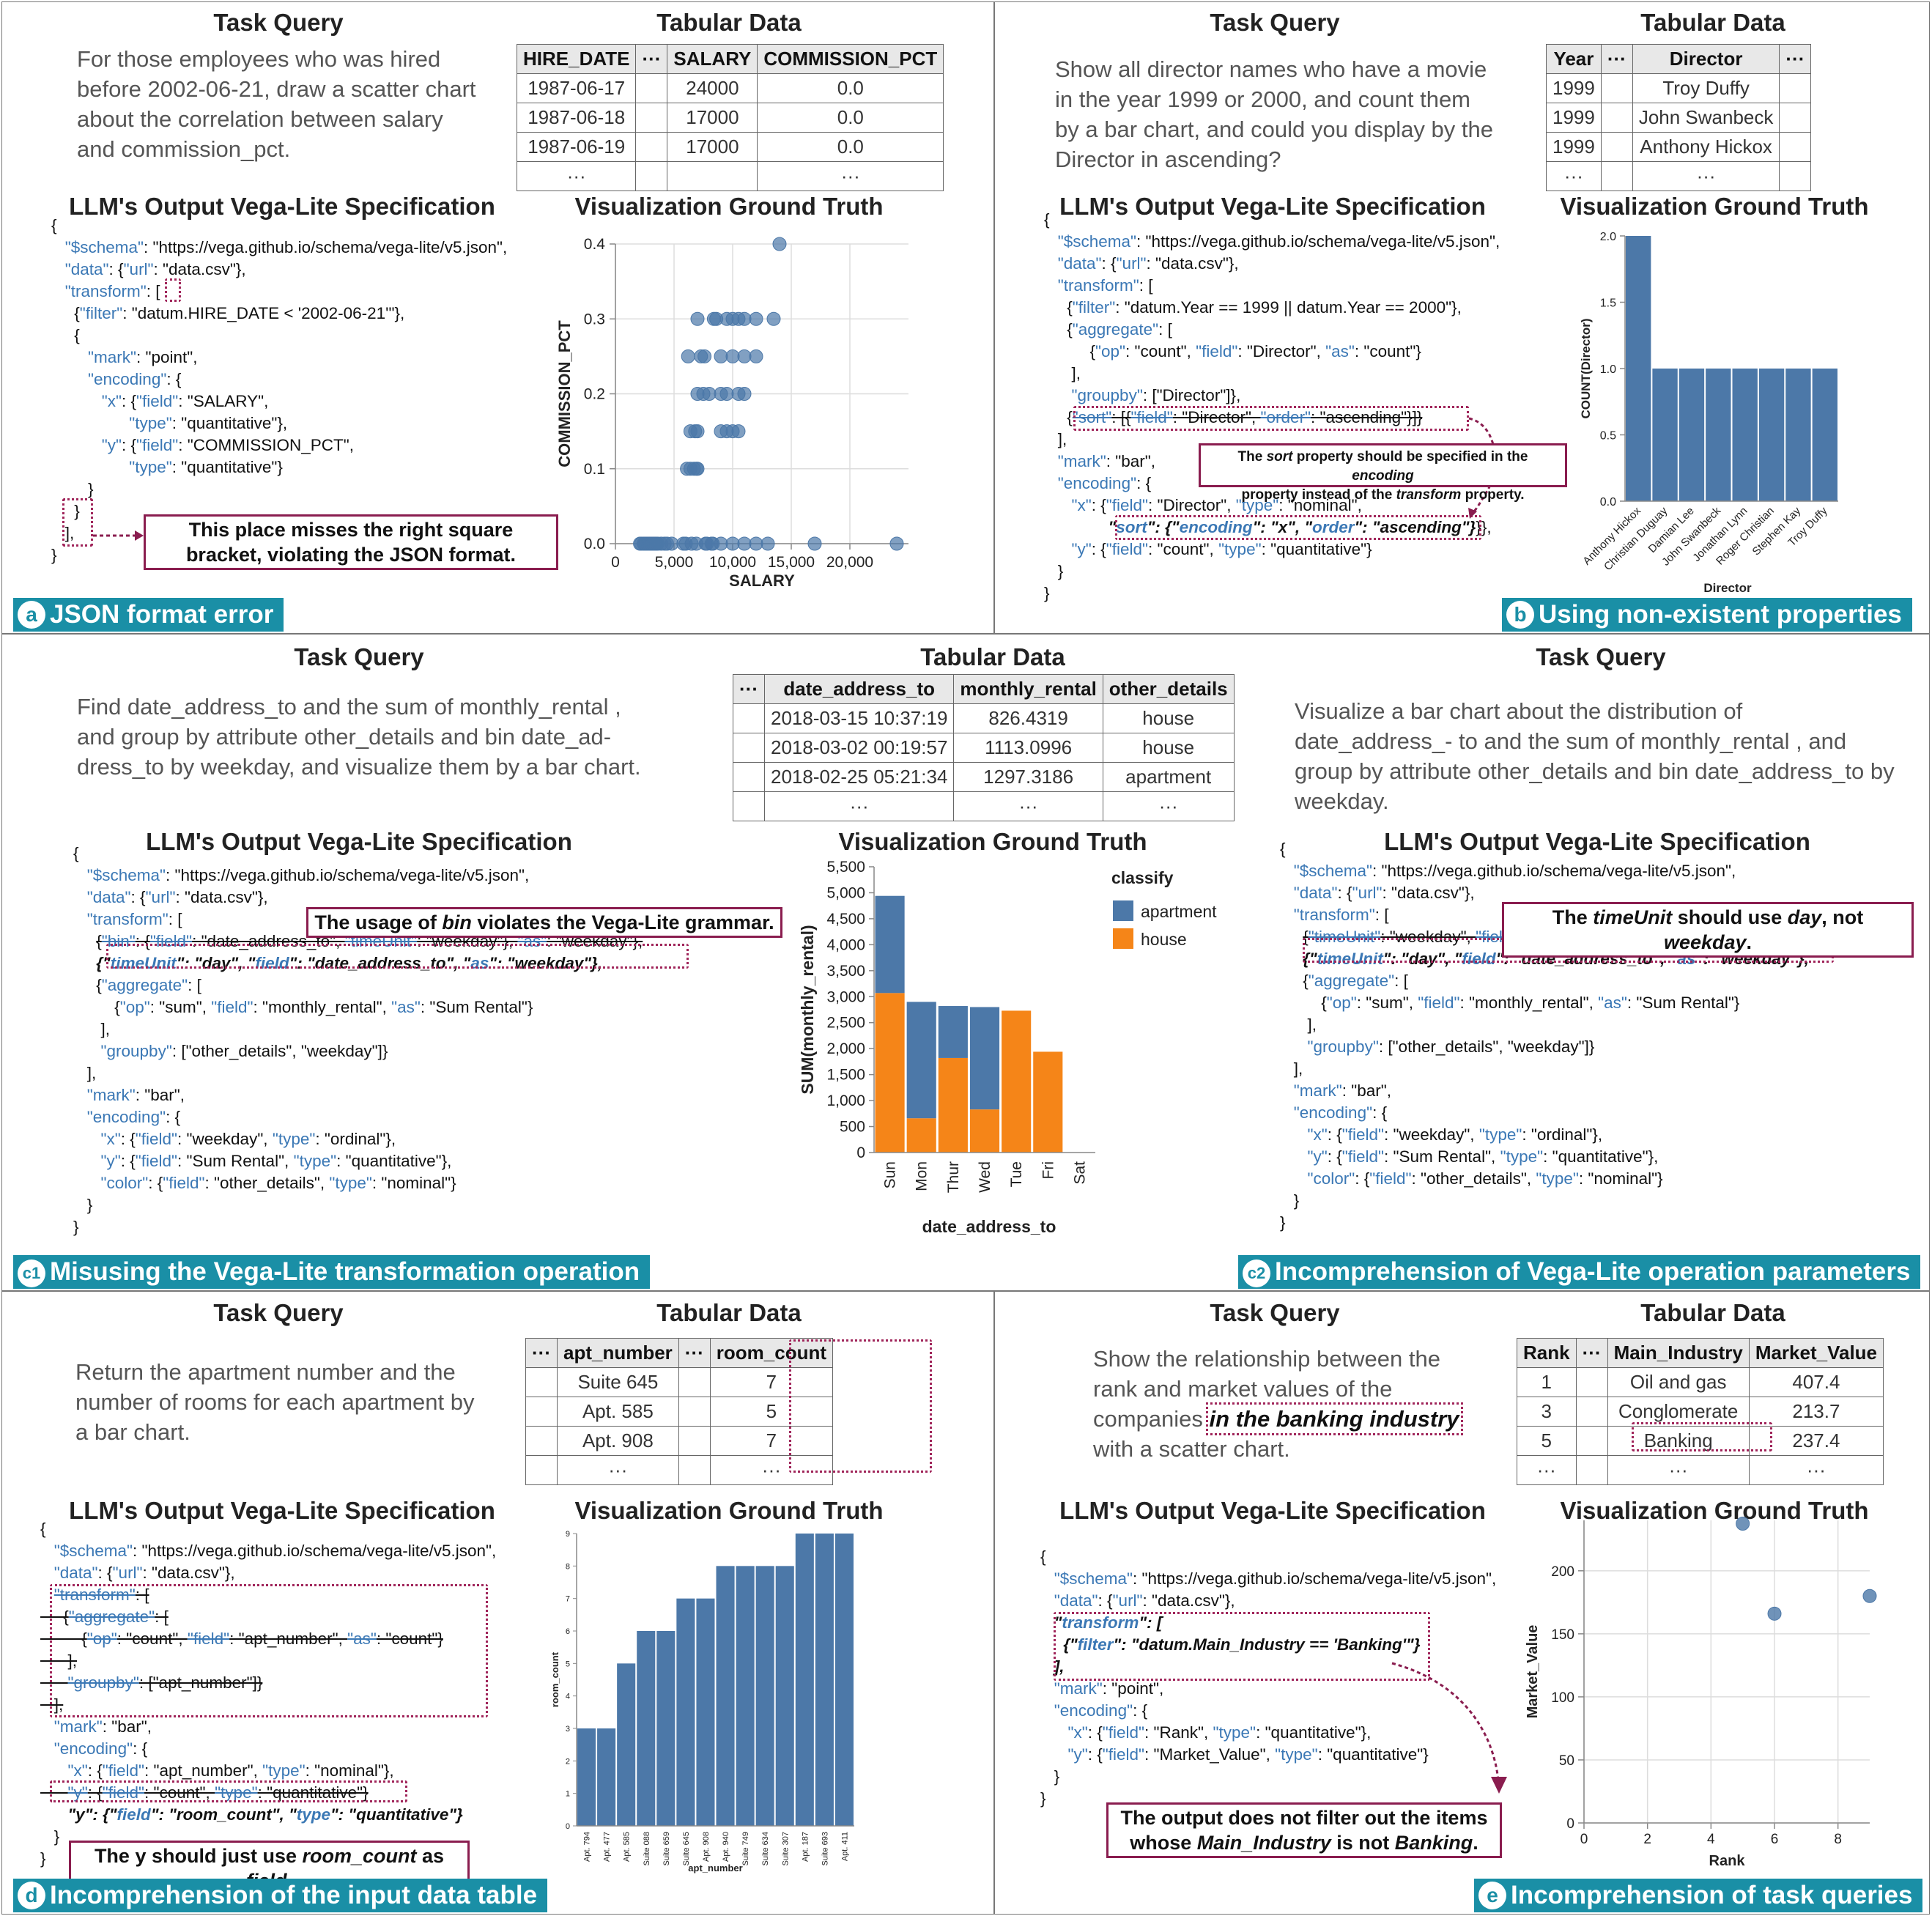 This screenshot has width=1932, height=1916. Describe the element at coordinates (1705, 942) in the screenshot. I see `note-em: weekday` at that location.